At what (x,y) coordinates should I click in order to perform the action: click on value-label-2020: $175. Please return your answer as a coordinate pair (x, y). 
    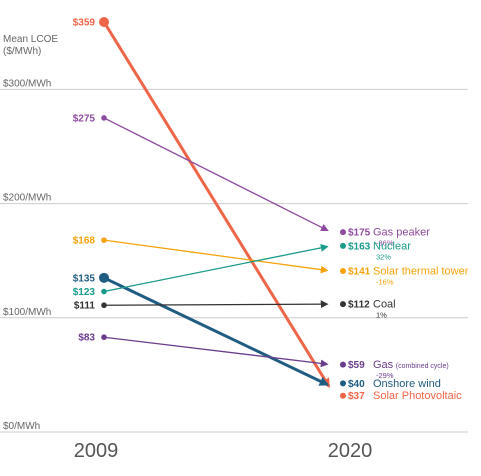
    Looking at the image, I should click on (359, 233).